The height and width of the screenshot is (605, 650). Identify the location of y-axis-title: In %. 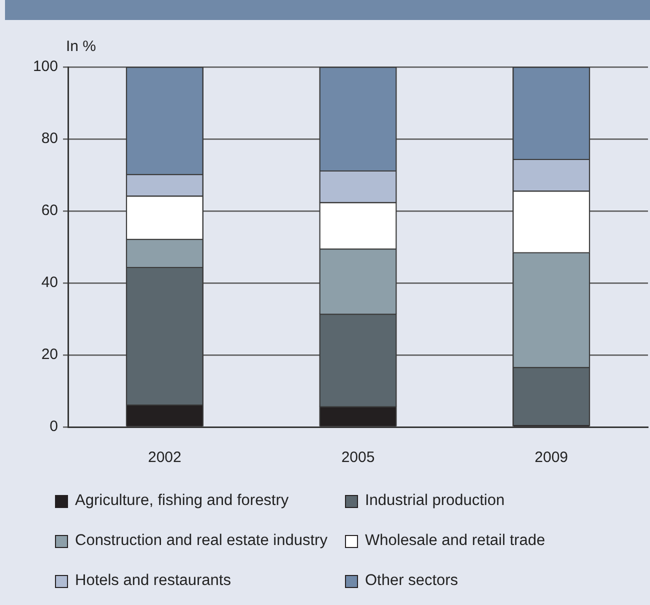
(81, 46).